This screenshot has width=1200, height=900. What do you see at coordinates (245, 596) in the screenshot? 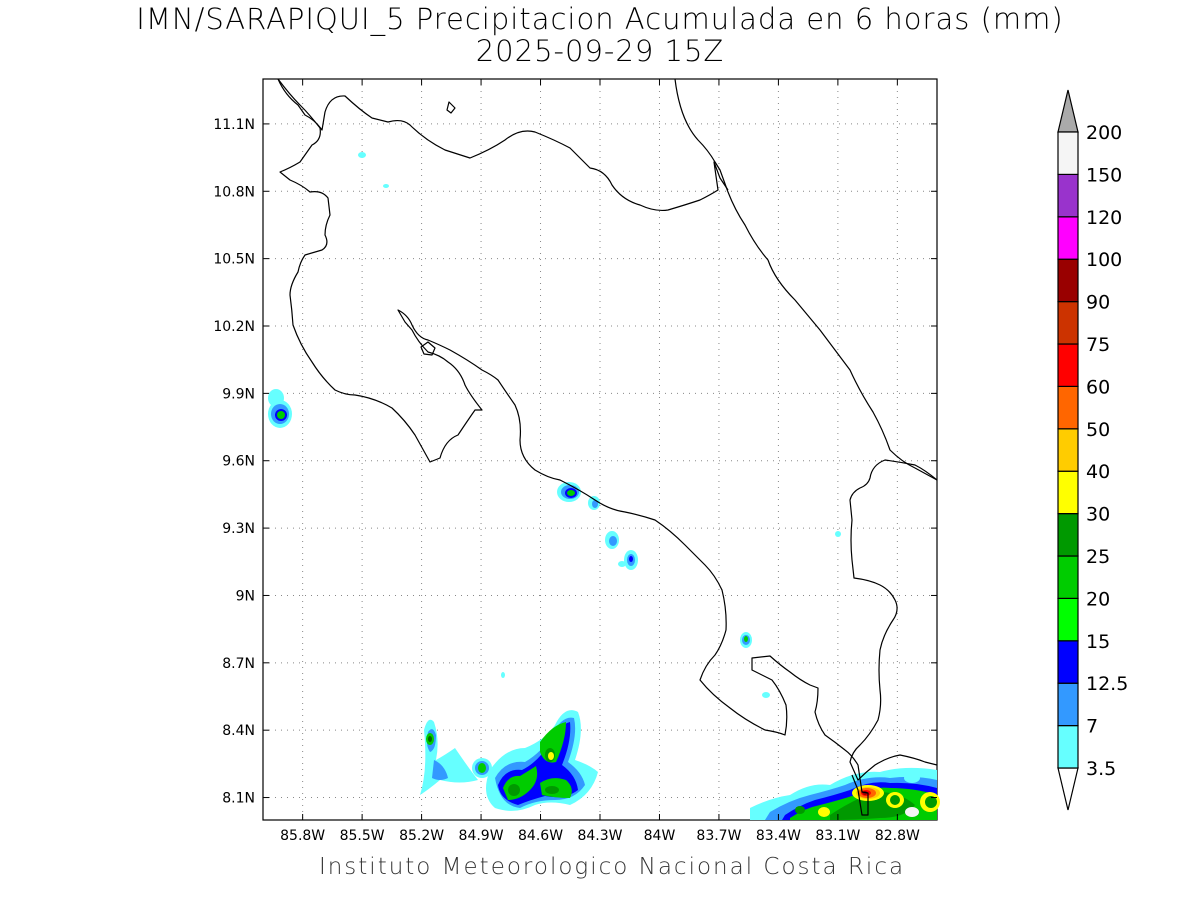
I see `y-tick-label: 9N` at bounding box center [245, 596].